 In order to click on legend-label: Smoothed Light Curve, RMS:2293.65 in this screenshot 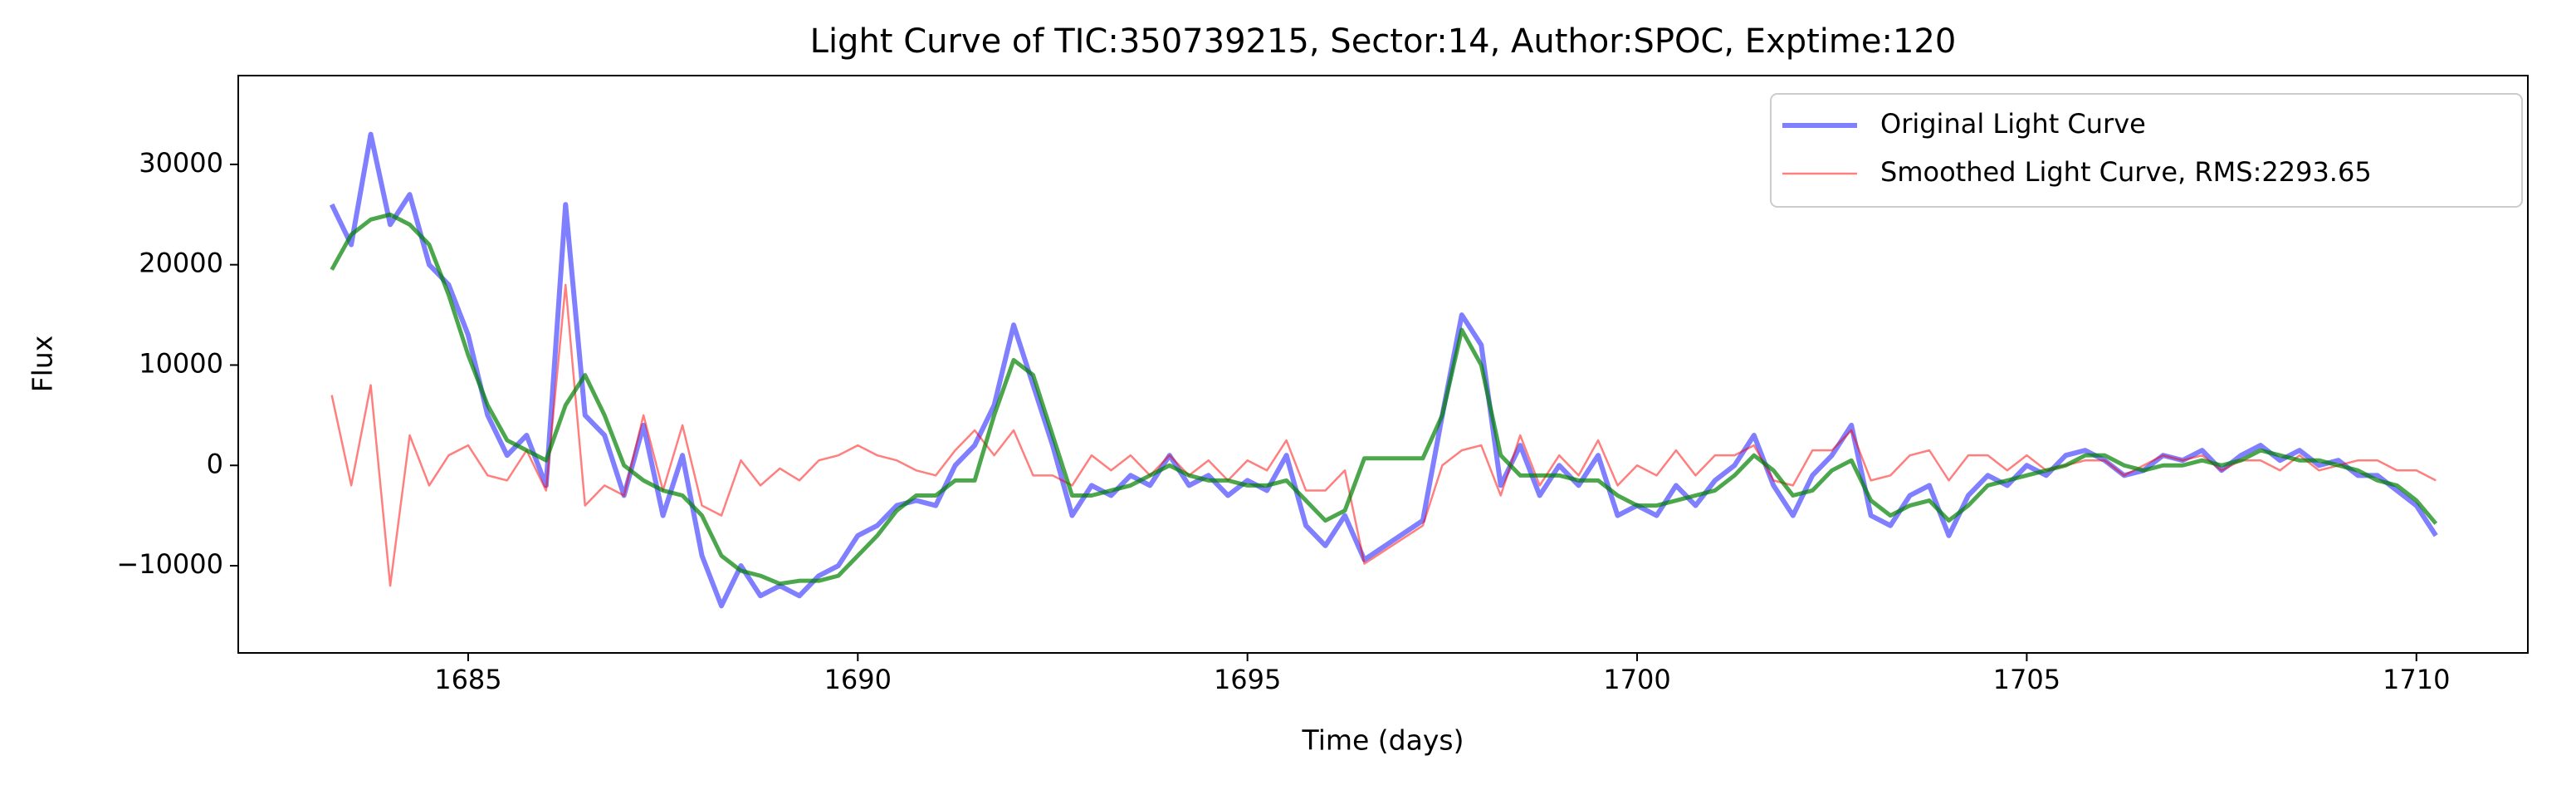, I will do `click(2126, 172)`.